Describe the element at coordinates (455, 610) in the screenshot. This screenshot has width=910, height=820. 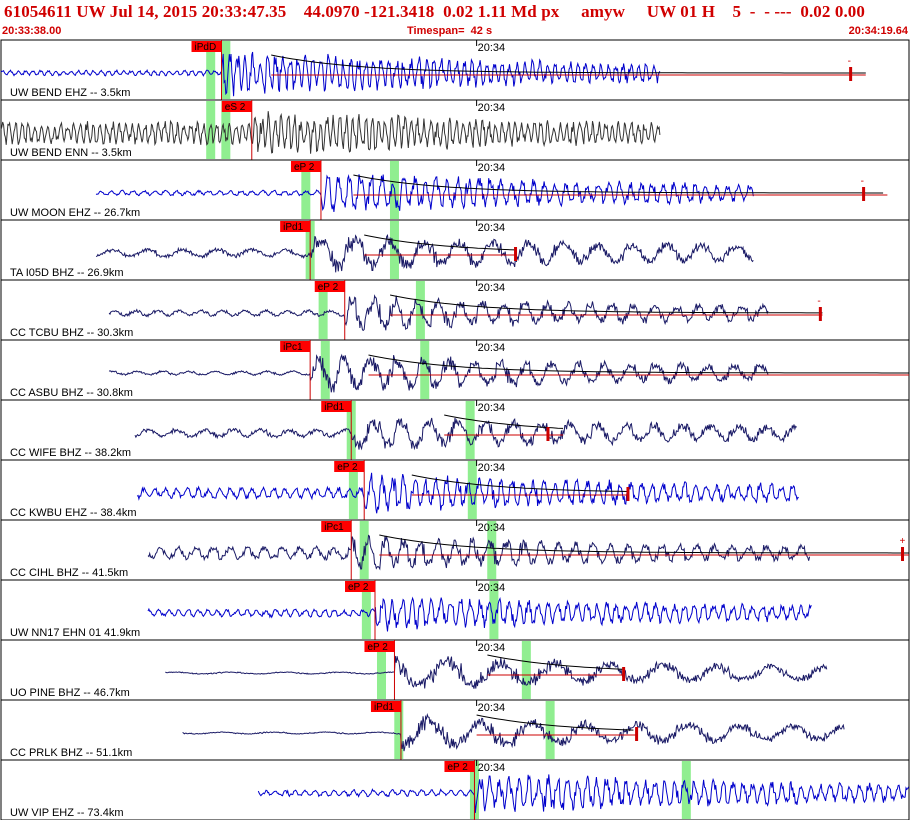
I see `trace-panel: 20:34 eP 2 UW NN17 EHN 01 41.9km` at that location.